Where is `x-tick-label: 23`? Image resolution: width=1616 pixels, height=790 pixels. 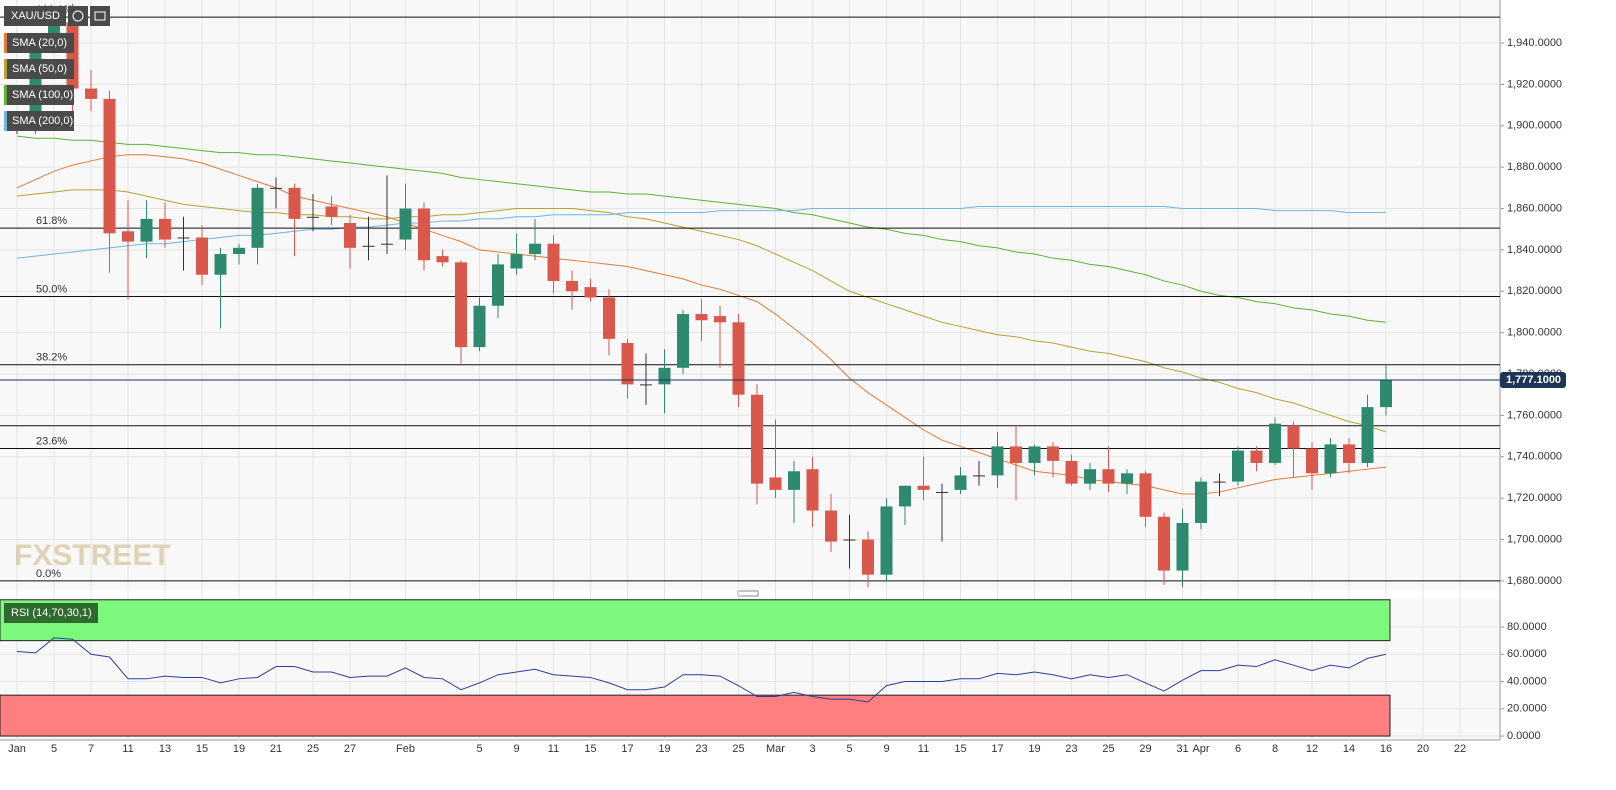
x-tick-label: 23 is located at coordinates (701, 749).